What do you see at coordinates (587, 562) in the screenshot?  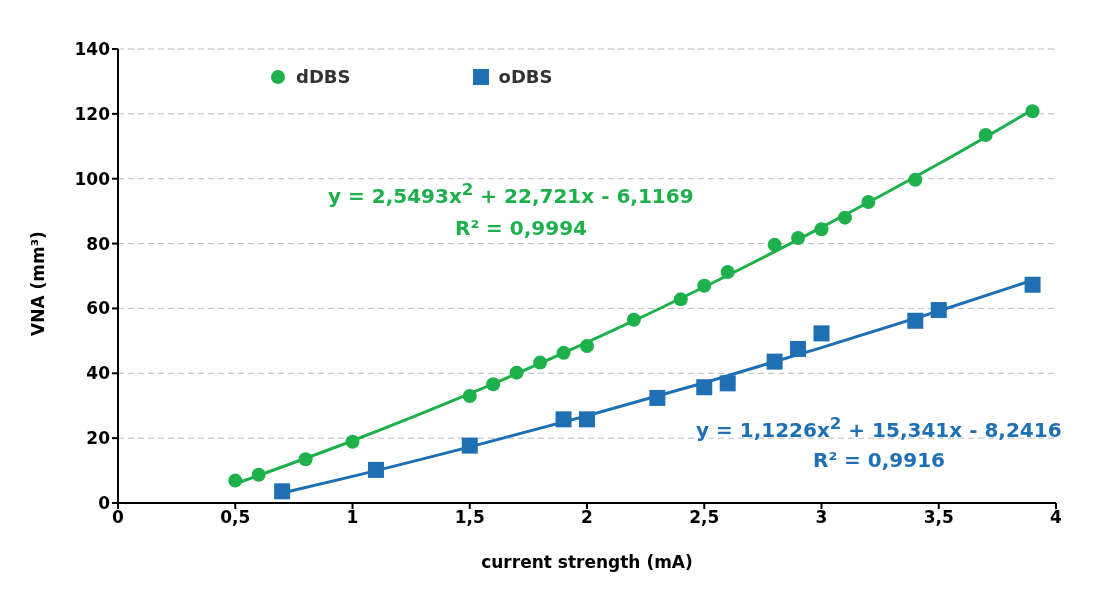 I see `x-axis-title: current strength (mA)` at bounding box center [587, 562].